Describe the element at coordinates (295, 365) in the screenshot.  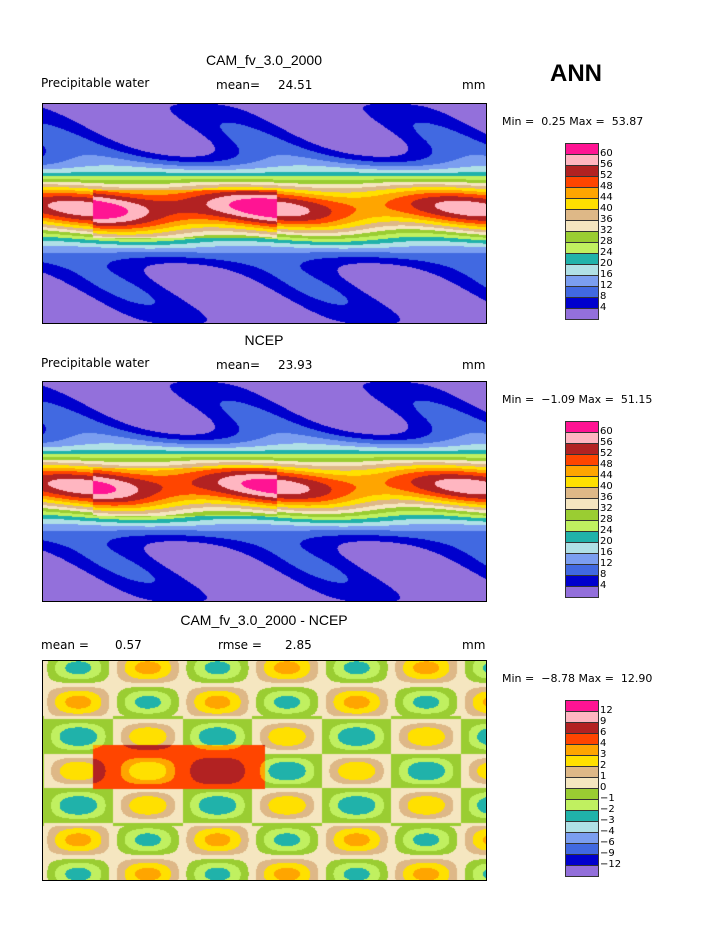
I see `mean-value: 23.93` at that location.